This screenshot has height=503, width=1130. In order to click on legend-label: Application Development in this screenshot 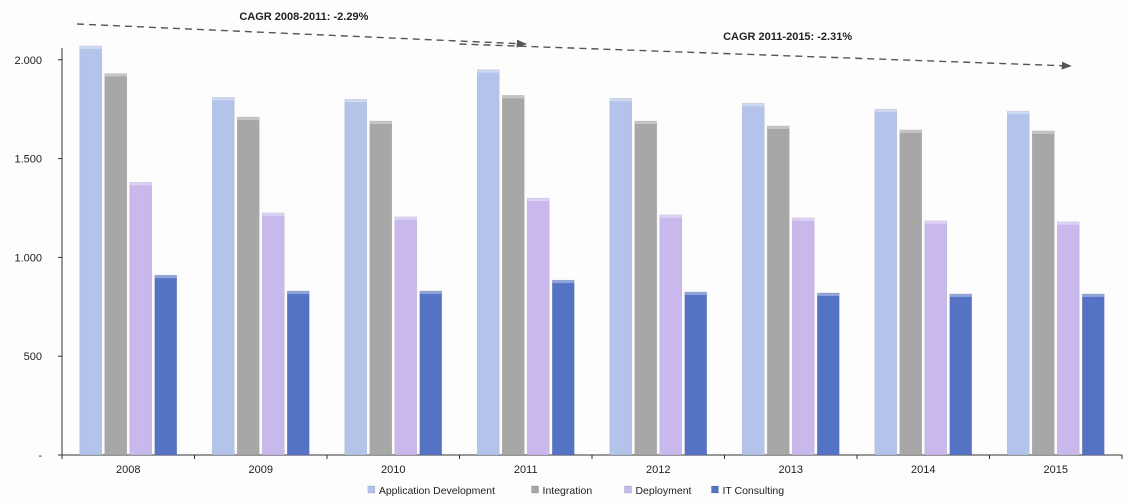, I will do `click(437, 491)`.